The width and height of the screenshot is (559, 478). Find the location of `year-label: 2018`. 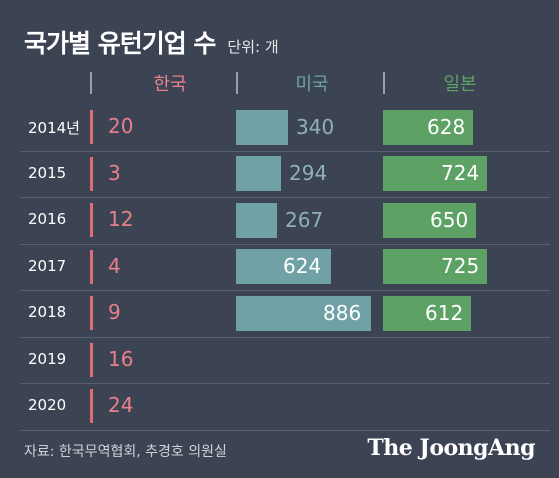

year-label: 2018 is located at coordinates (47, 312).